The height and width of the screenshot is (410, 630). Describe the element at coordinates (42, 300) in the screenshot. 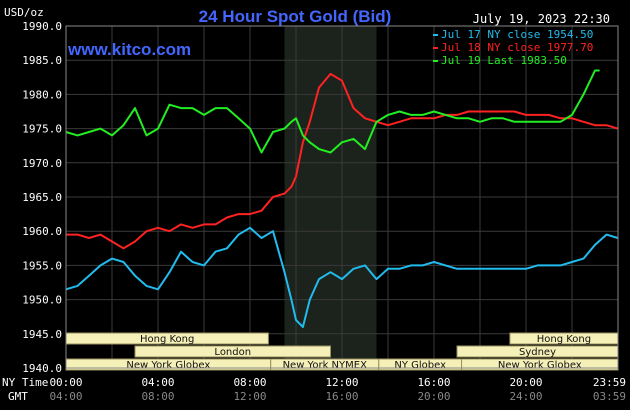

I see `y-tick-label: 1950.0` at that location.